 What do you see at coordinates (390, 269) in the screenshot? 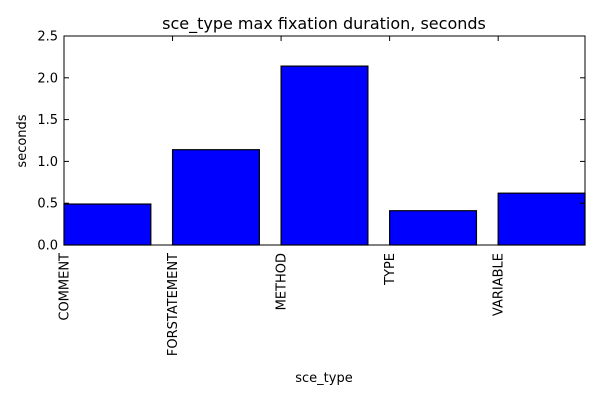
I see `x-tick-label-type: TYPE` at bounding box center [390, 269].